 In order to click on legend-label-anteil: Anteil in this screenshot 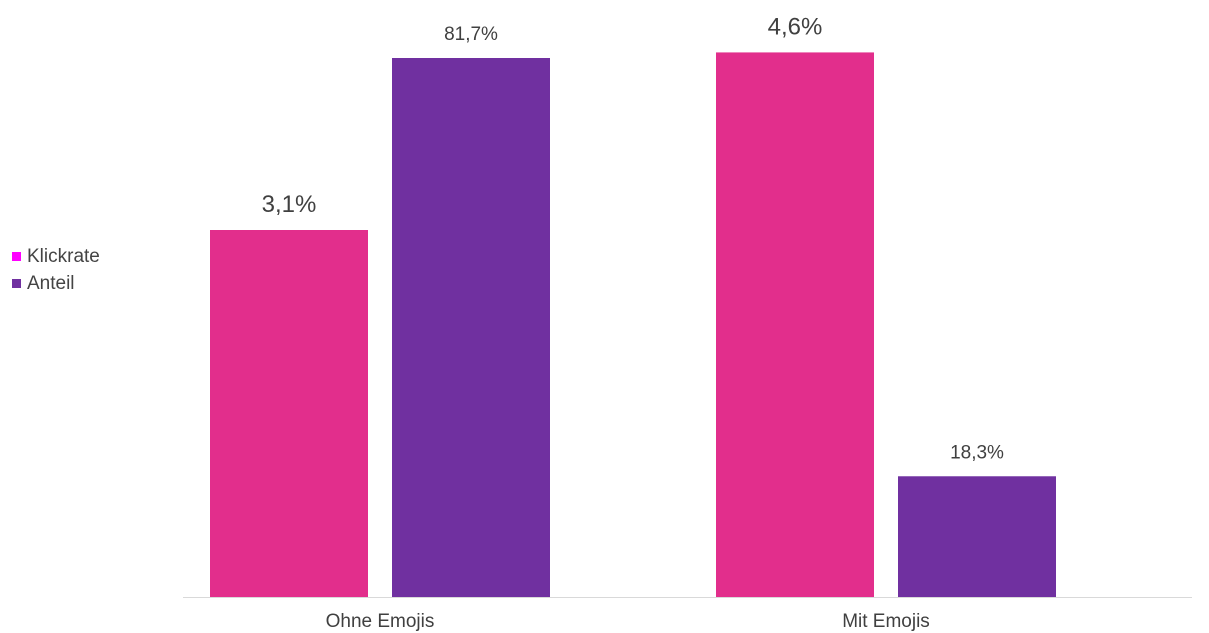, I will do `click(51, 283)`.